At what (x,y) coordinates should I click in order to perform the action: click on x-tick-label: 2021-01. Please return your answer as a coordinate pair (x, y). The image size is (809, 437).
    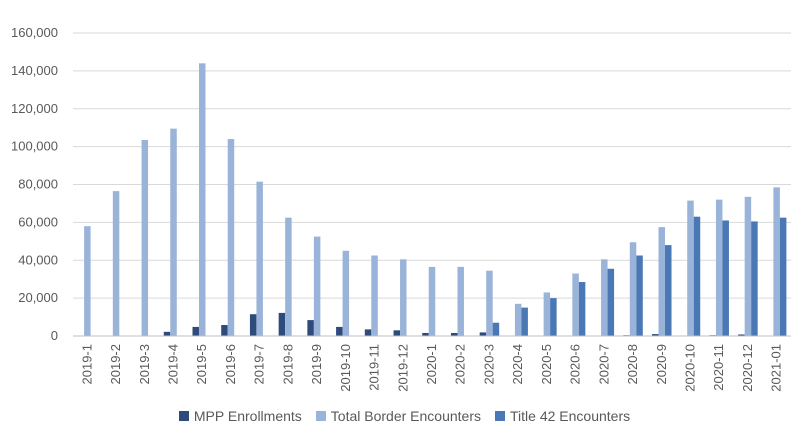
    Looking at the image, I should click on (776, 368).